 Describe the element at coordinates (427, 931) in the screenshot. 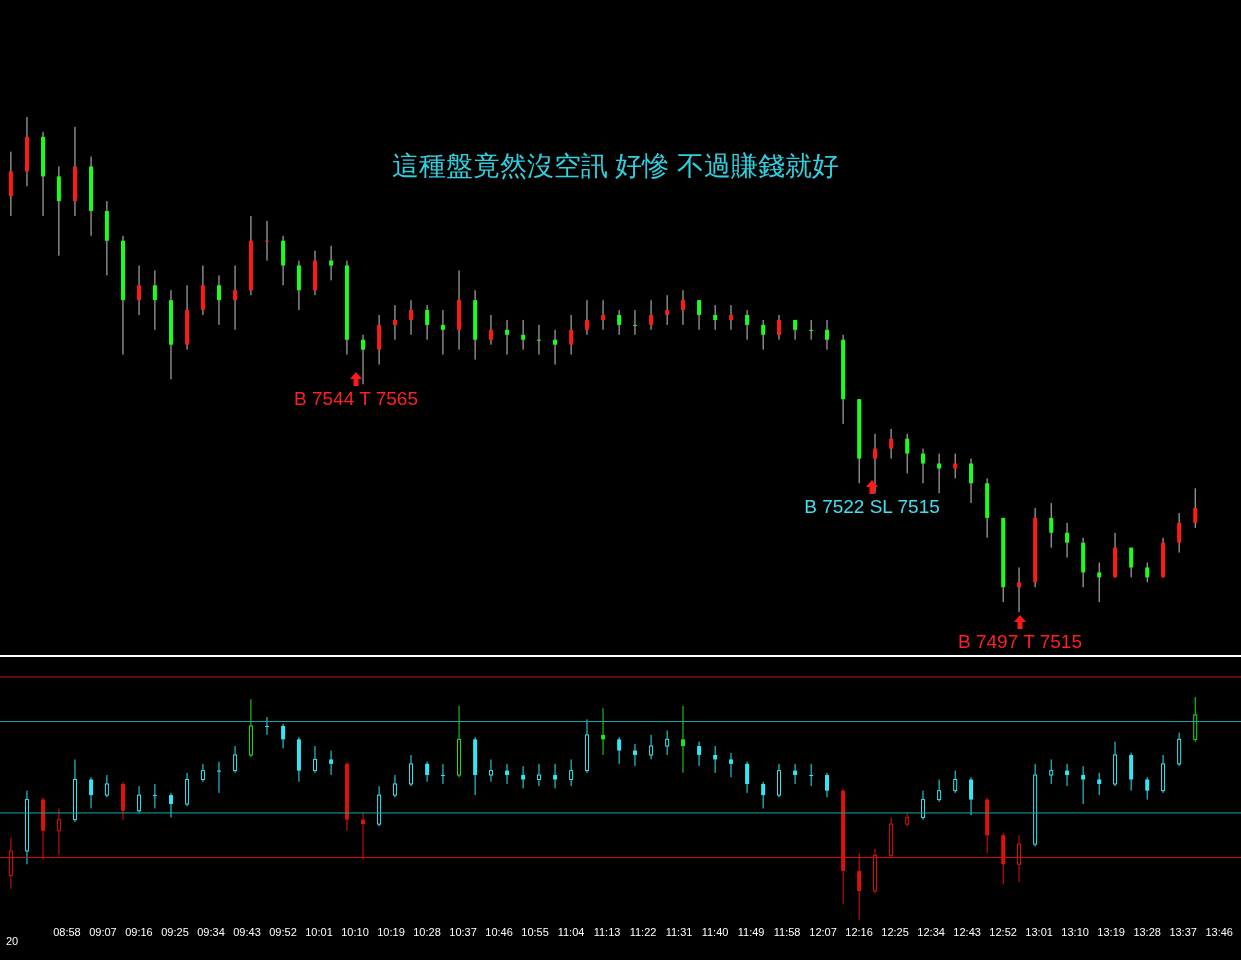

I see `x-tick-label: 10:28` at that location.